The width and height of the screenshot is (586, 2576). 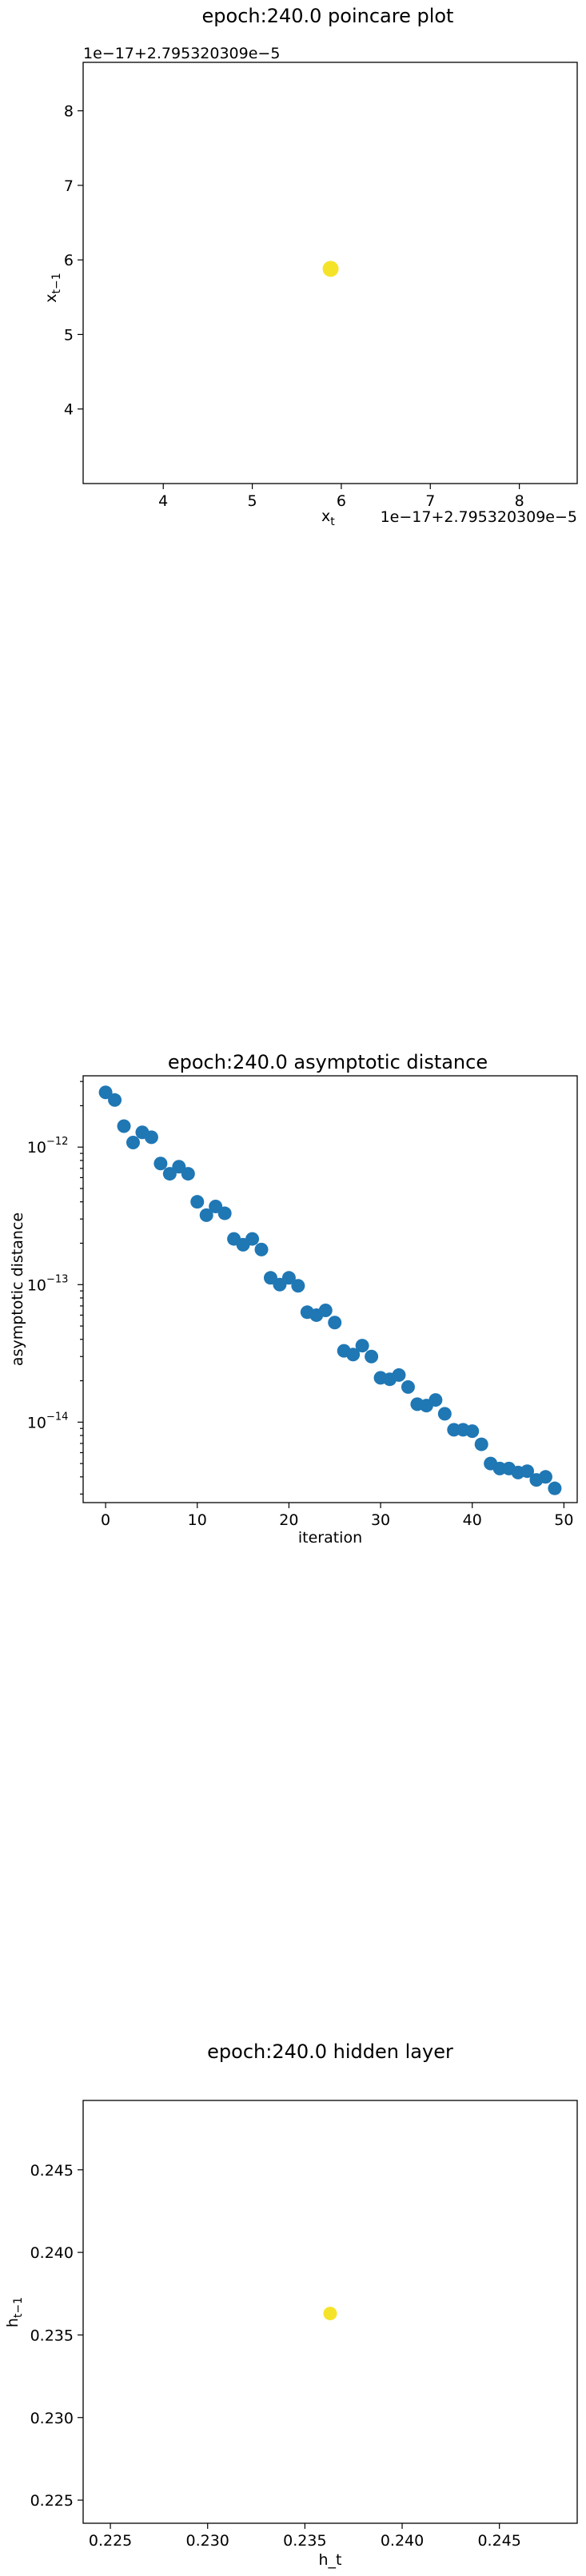 I want to click on hidden-layer-title: epoch:240.0 hidden layer, so click(x=330, y=2051).